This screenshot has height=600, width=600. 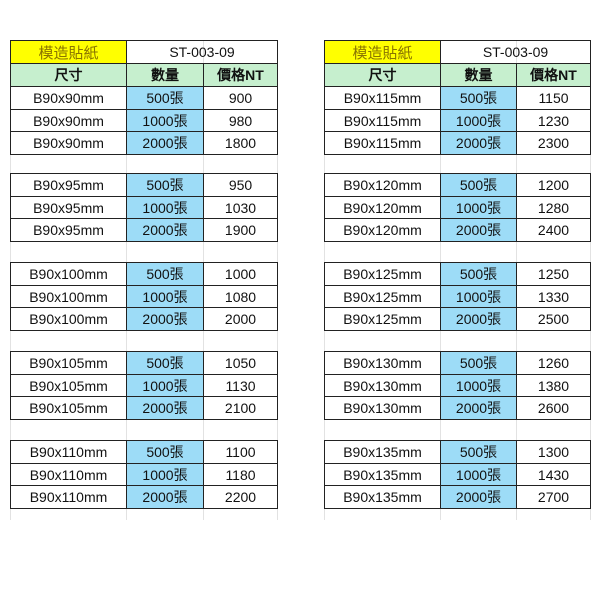 I want to click on price-cell: 2400, so click(x=553, y=230).